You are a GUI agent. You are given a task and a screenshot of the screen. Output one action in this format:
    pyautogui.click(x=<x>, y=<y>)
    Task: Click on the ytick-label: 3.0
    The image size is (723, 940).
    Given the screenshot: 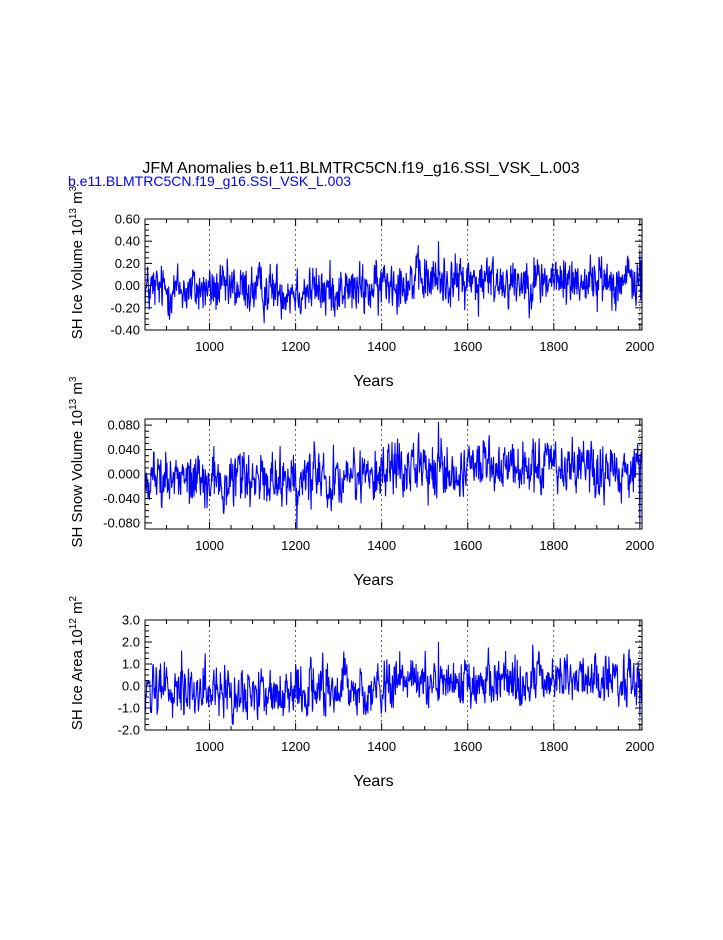 What is the action you would take?
    pyautogui.click(x=131, y=620)
    